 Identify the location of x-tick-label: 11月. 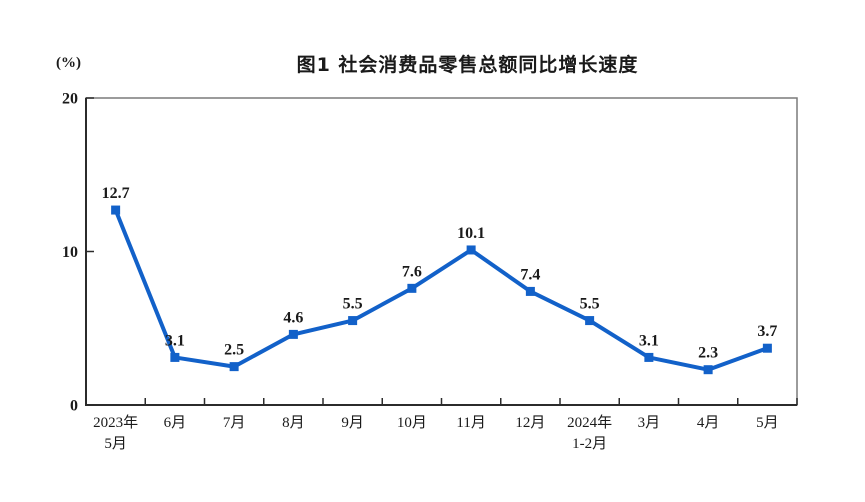
(470, 423).